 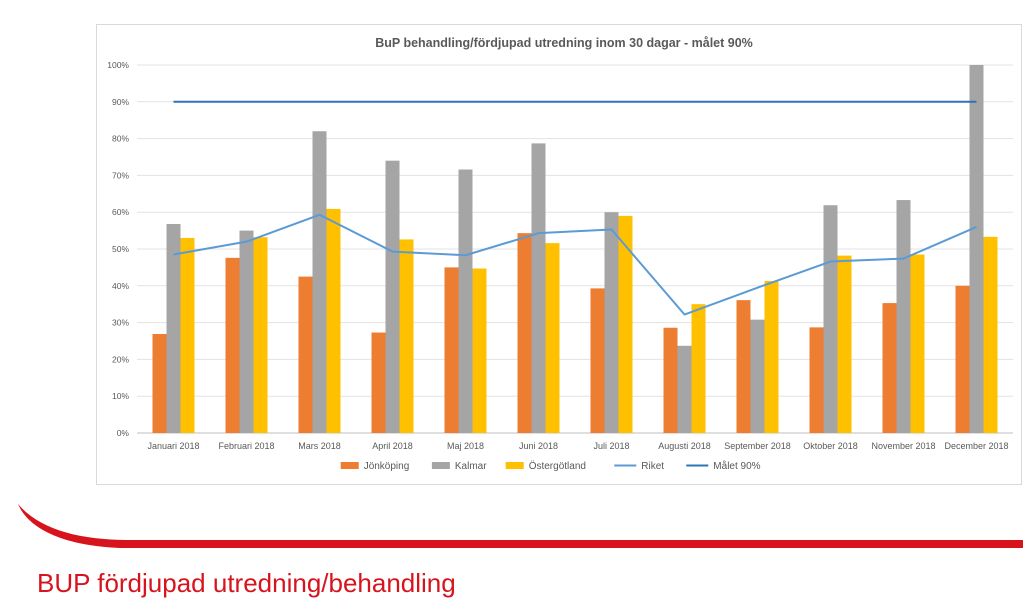 What do you see at coordinates (611, 446) in the screenshot?
I see `x-tick-label: Juli 2018` at bounding box center [611, 446].